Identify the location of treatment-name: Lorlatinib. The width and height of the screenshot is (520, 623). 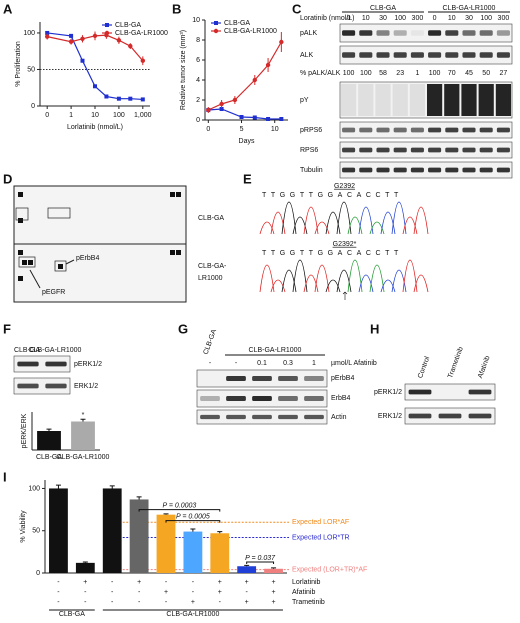
(306, 582).